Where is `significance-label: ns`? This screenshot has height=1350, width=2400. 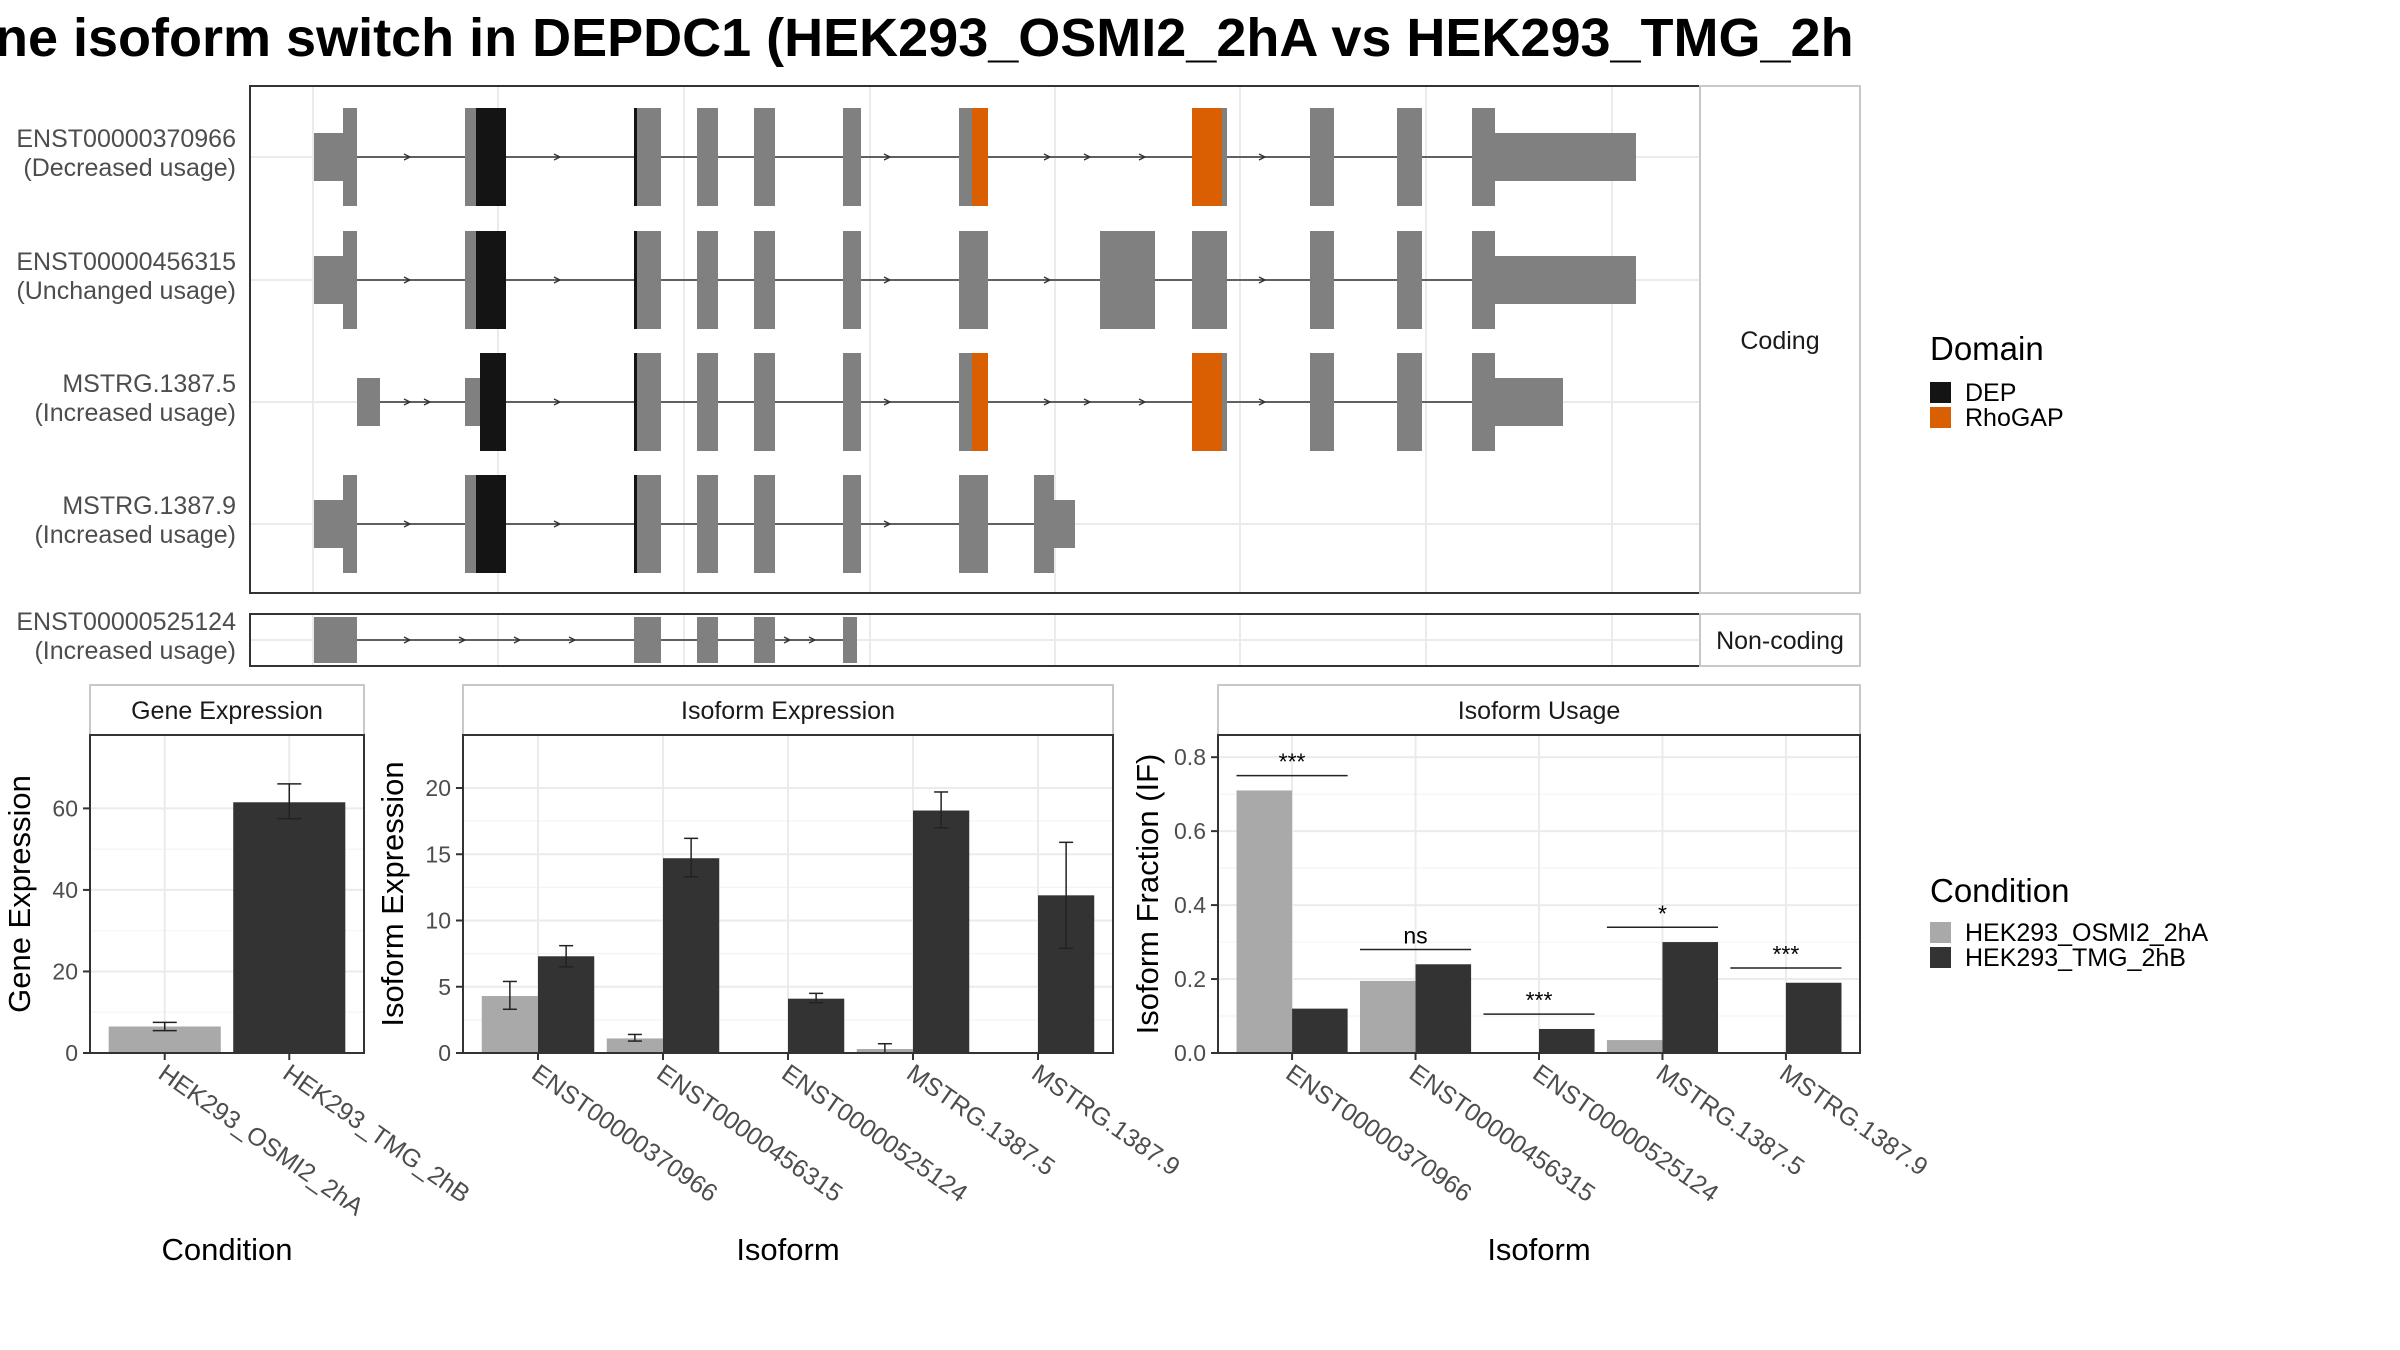
significance-label: ns is located at coordinates (1415, 935).